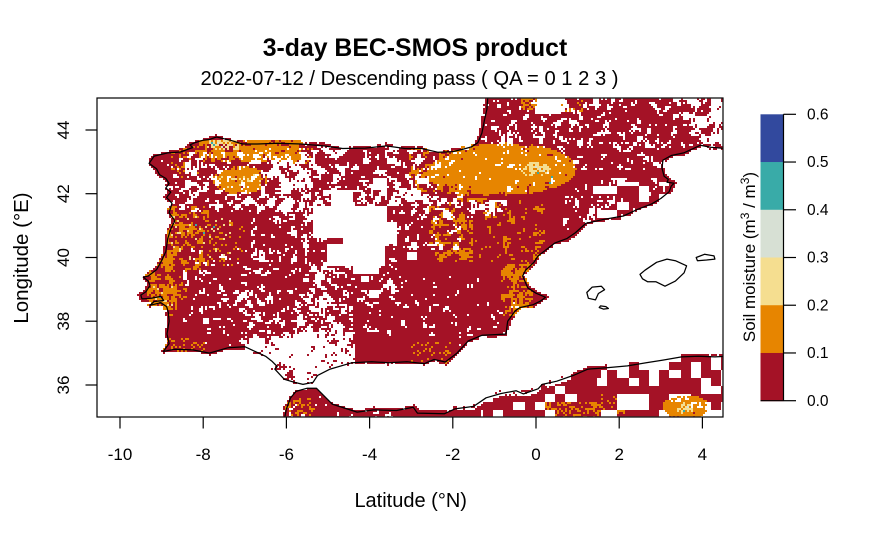 The height and width of the screenshot is (540, 875). I want to click on svg-text: 0.0, so click(818, 401).